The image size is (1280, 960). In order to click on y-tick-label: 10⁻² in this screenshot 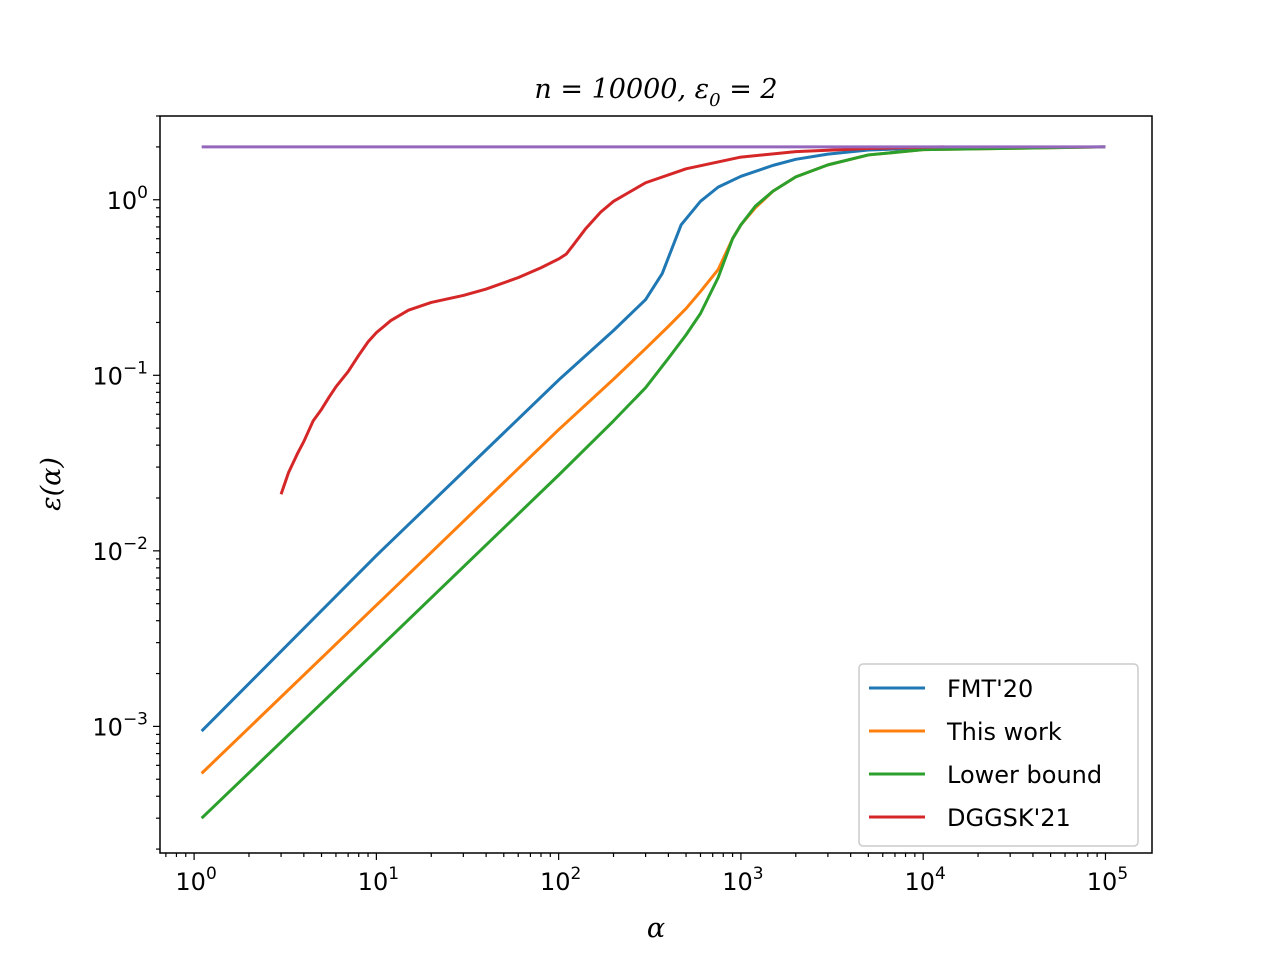, I will do `click(120, 550)`.